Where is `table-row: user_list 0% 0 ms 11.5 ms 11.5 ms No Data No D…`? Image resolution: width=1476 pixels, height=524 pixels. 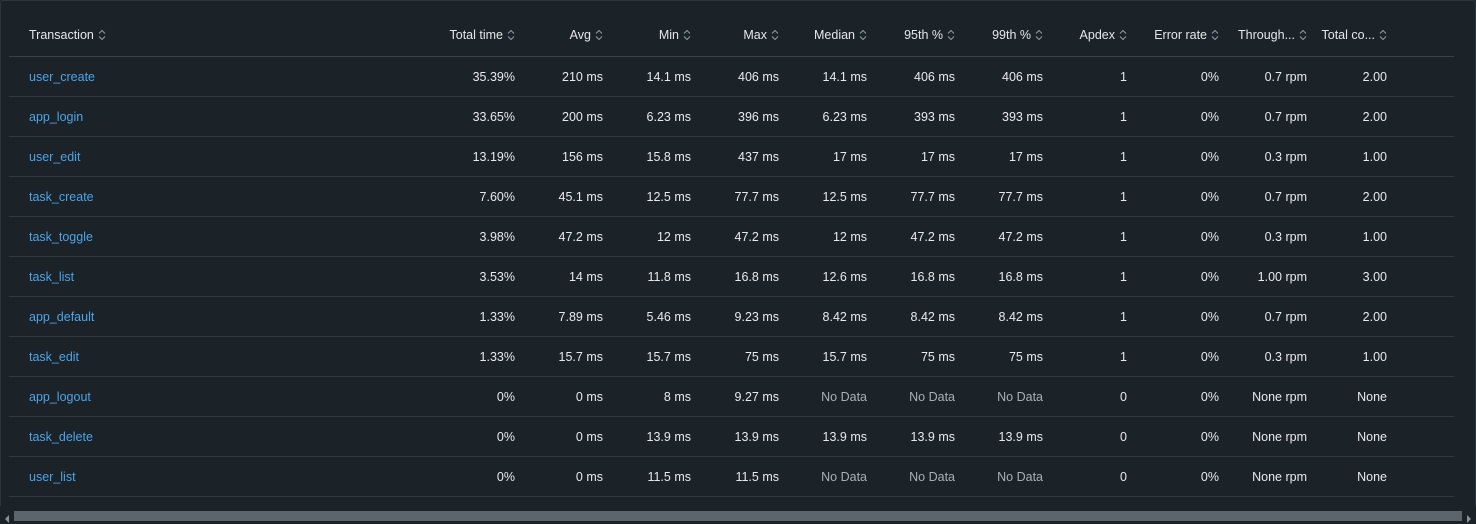
table-row: user_list 0% 0 ms 11.5 ms 11.5 ms No Data No D… is located at coordinates (731, 477).